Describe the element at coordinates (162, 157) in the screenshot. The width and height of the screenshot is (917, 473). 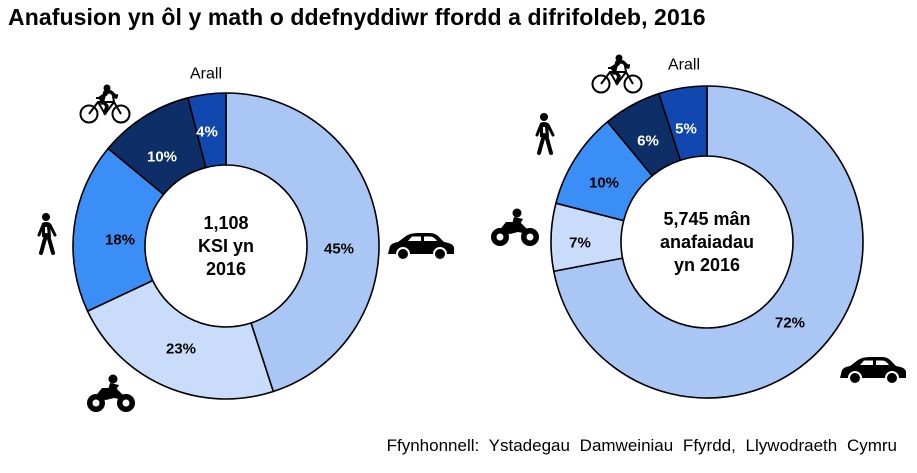
I see `slice-label-cyclist: 10%` at that location.